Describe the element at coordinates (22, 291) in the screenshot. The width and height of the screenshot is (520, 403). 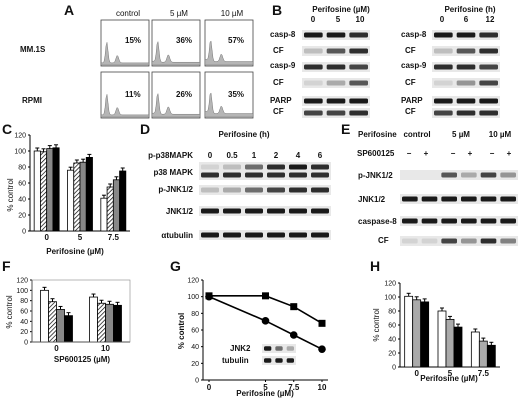
I see `panel-f-y-tick-label: 100` at that location.